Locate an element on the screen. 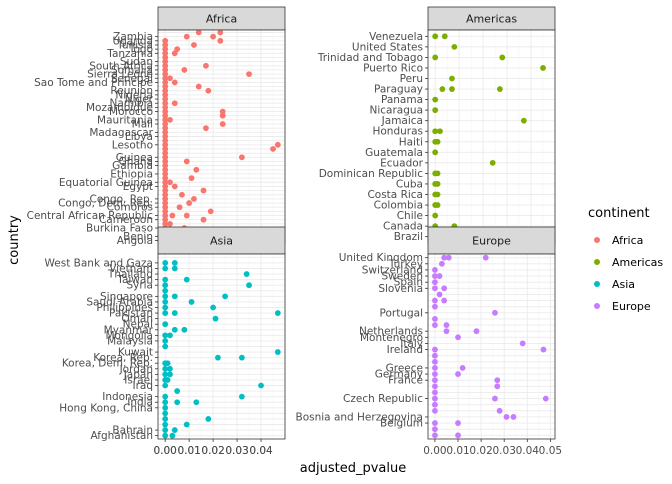 This screenshot has width=672, height=484. point-albania is located at coordinates (458, 435).